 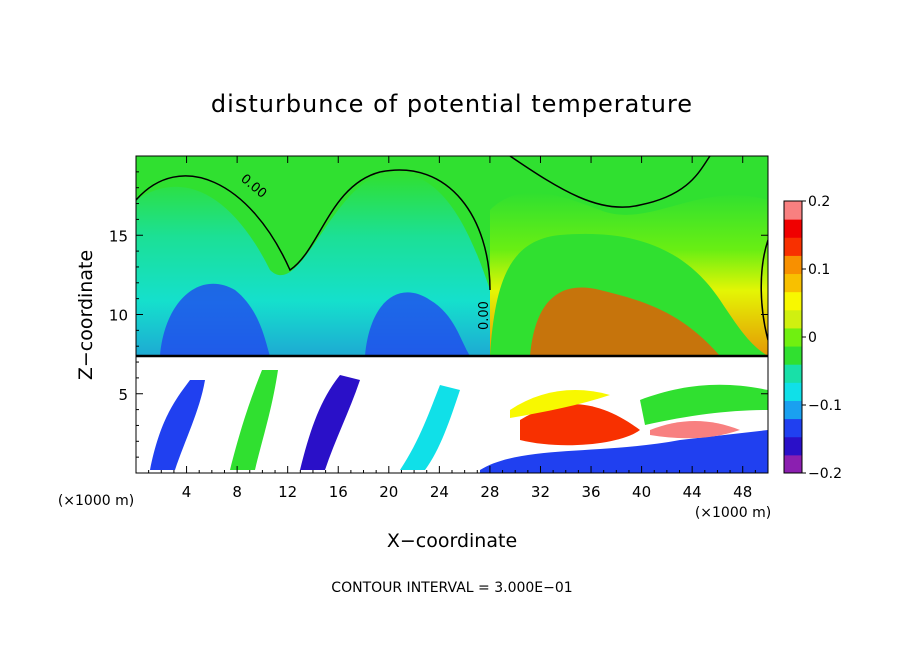 I want to click on x-tick-label: 12, so click(x=287, y=492).